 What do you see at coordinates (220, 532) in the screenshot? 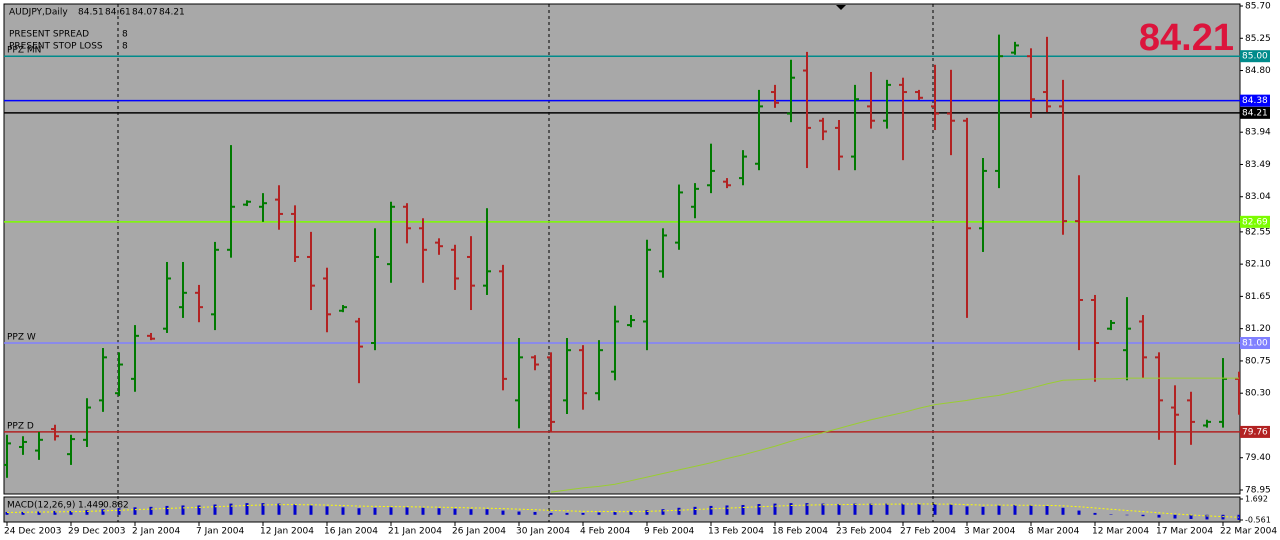
I see `x-tick-label: 7 Jan 2004` at bounding box center [220, 532].